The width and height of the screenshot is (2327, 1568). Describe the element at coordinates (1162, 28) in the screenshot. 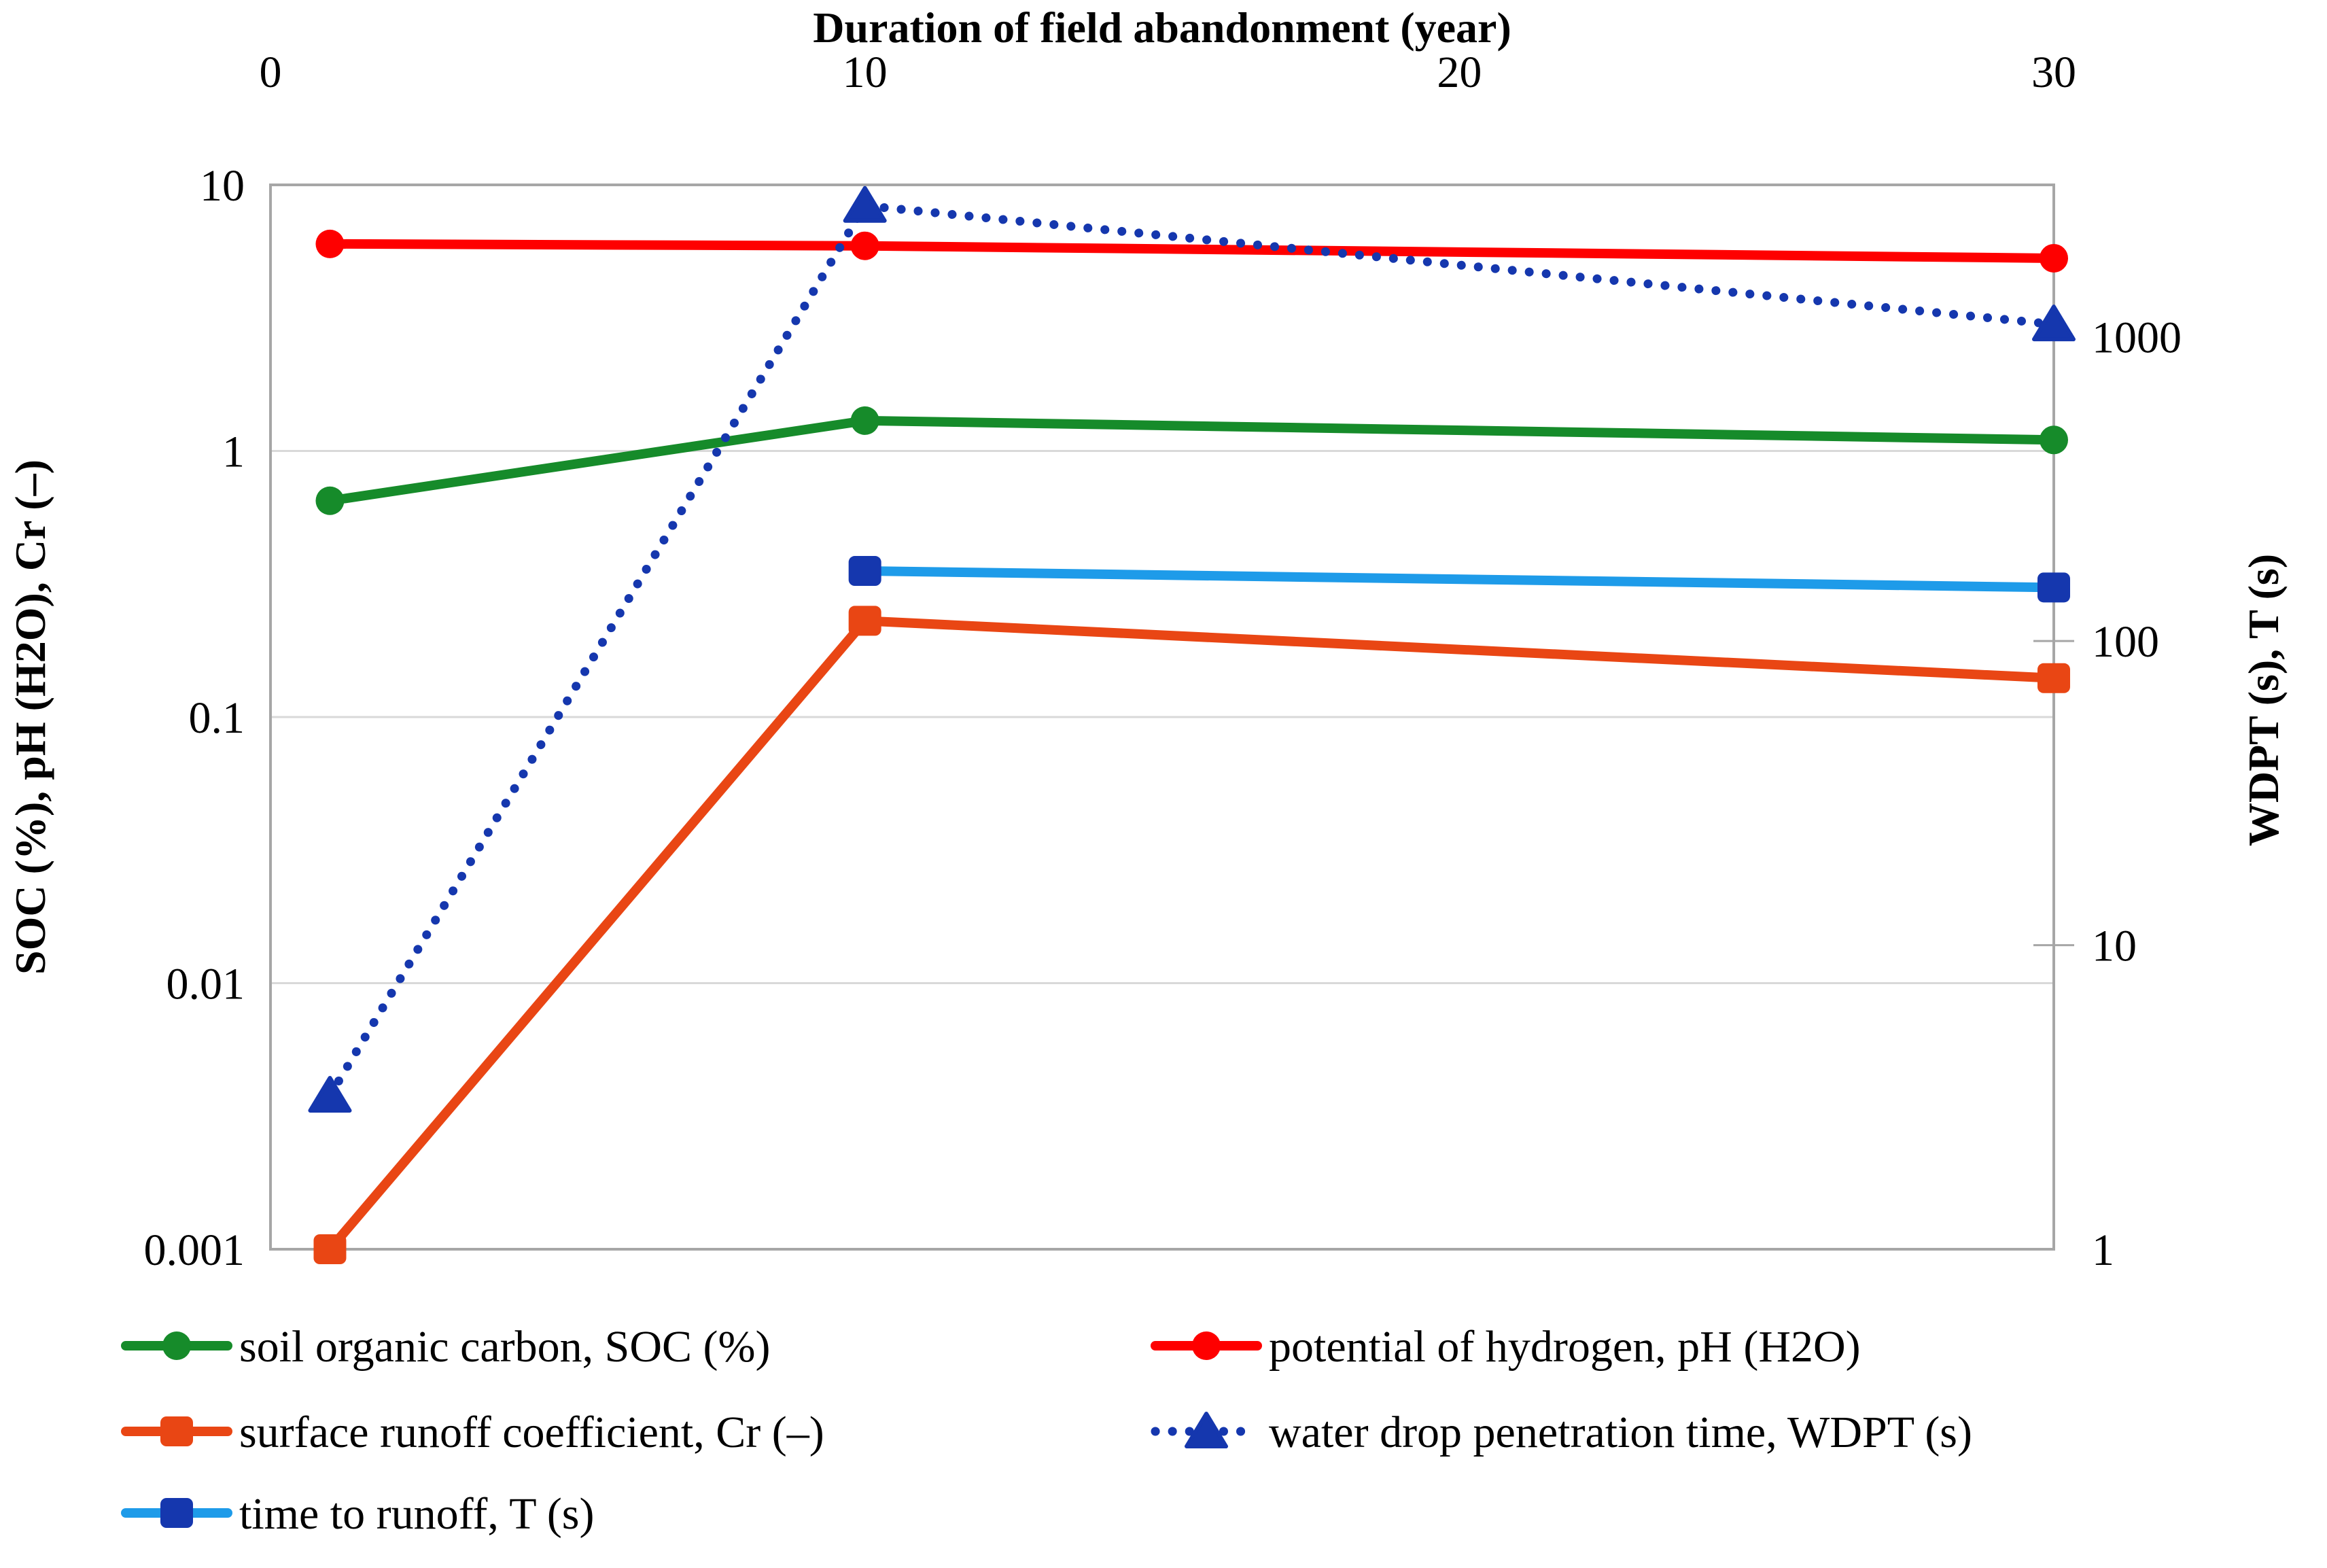

I see `x-axis-title: Duration of field abandonment (year)` at that location.